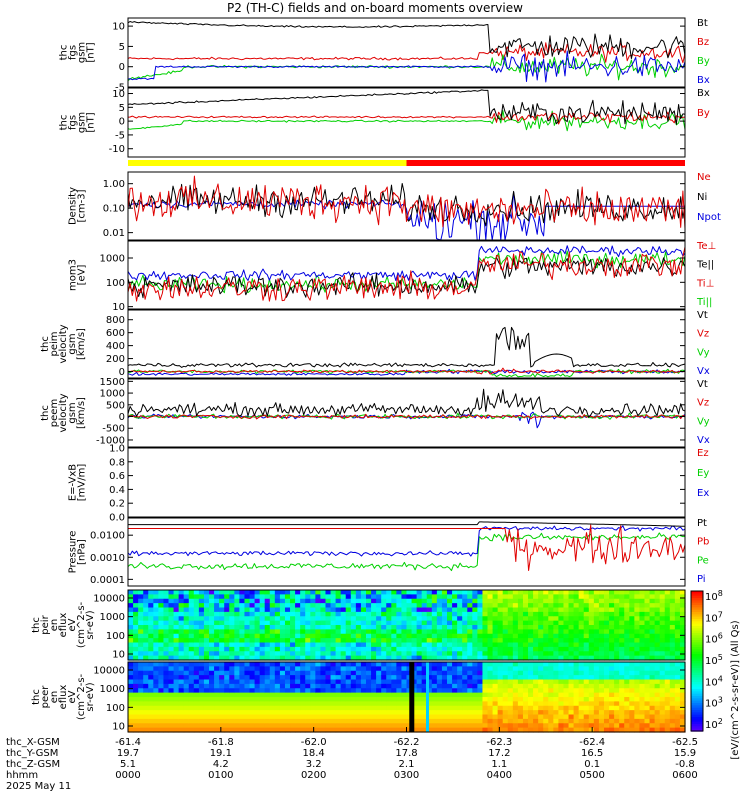 This screenshot has width=750, height=800. Describe the element at coordinates (45, 413) in the screenshot. I see `y-axis-label: thc` at that location.